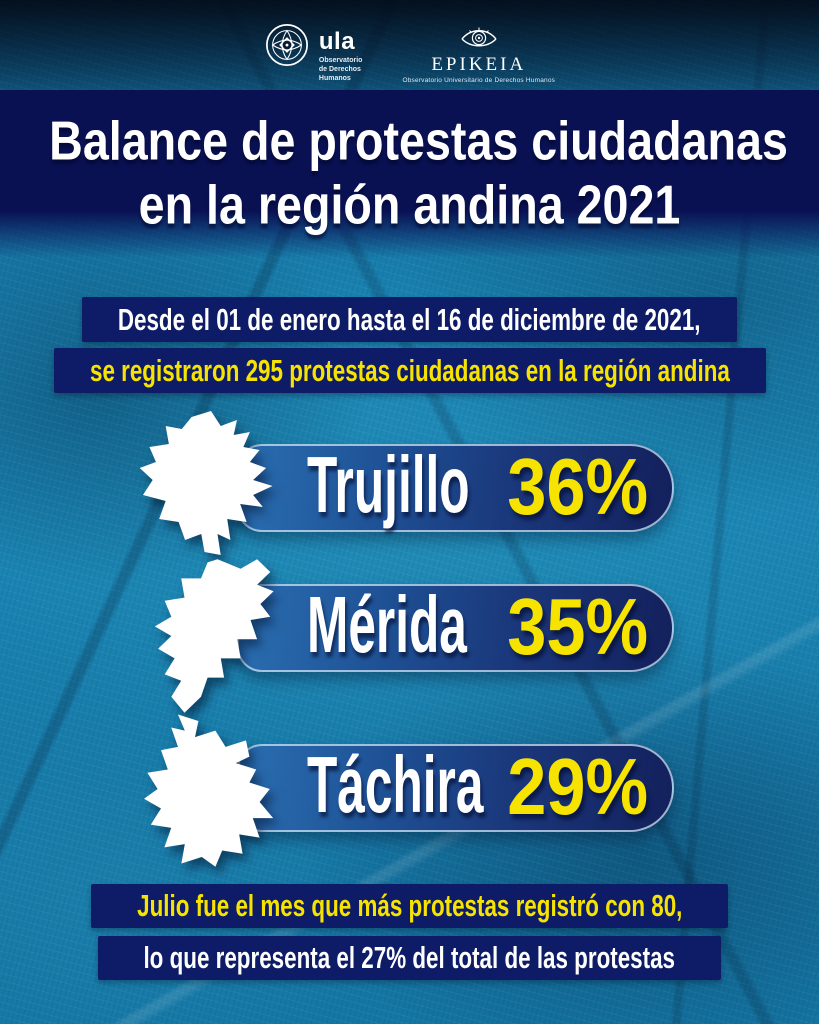  What do you see at coordinates (313, 52) in the screenshot?
I see `ula-logo: ula Observatorio de Derechos Humanos` at bounding box center [313, 52].